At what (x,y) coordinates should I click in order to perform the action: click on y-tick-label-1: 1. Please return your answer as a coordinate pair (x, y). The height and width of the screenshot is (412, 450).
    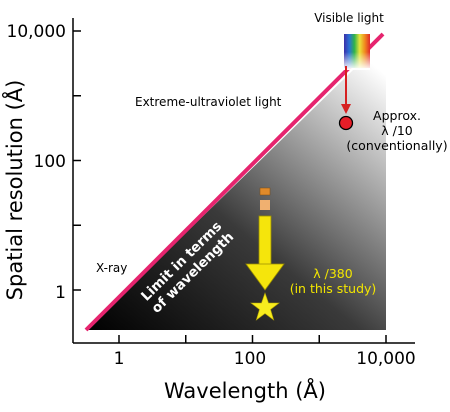
    Looking at the image, I should click on (60, 293).